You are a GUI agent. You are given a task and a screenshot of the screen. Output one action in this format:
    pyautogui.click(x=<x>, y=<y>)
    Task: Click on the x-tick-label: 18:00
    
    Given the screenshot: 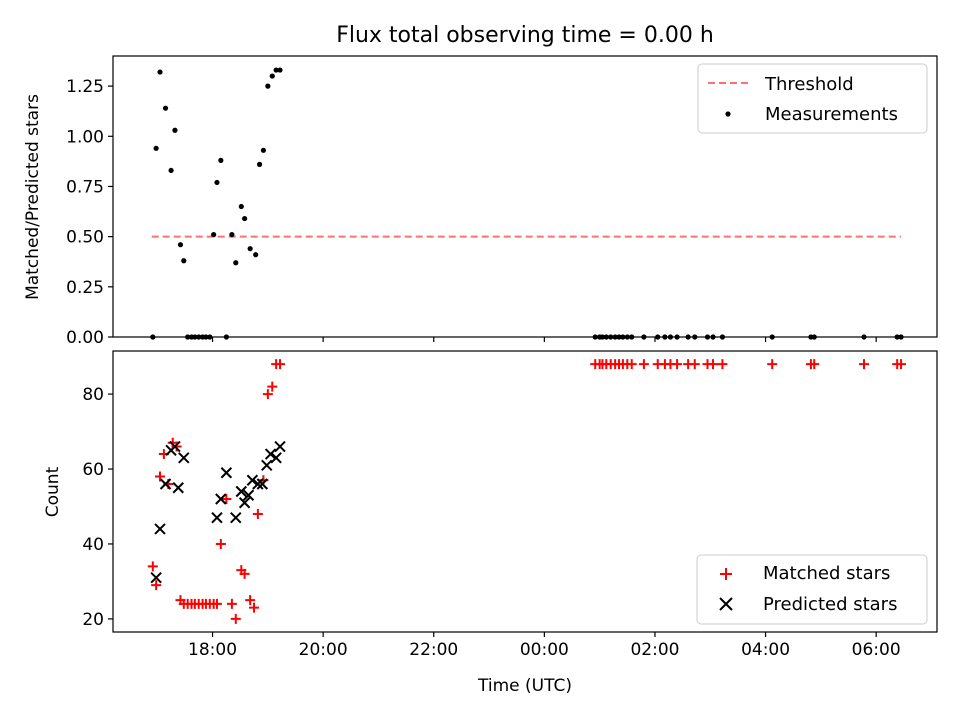 What is the action you would take?
    pyautogui.click(x=212, y=650)
    